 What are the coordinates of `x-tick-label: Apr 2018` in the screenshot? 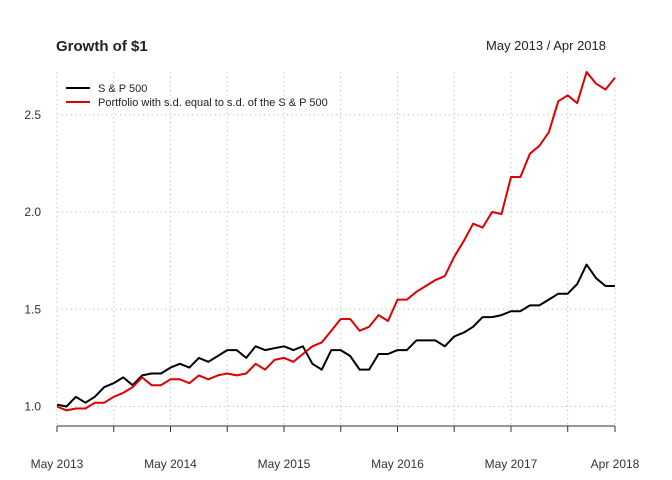 It's located at (615, 464).